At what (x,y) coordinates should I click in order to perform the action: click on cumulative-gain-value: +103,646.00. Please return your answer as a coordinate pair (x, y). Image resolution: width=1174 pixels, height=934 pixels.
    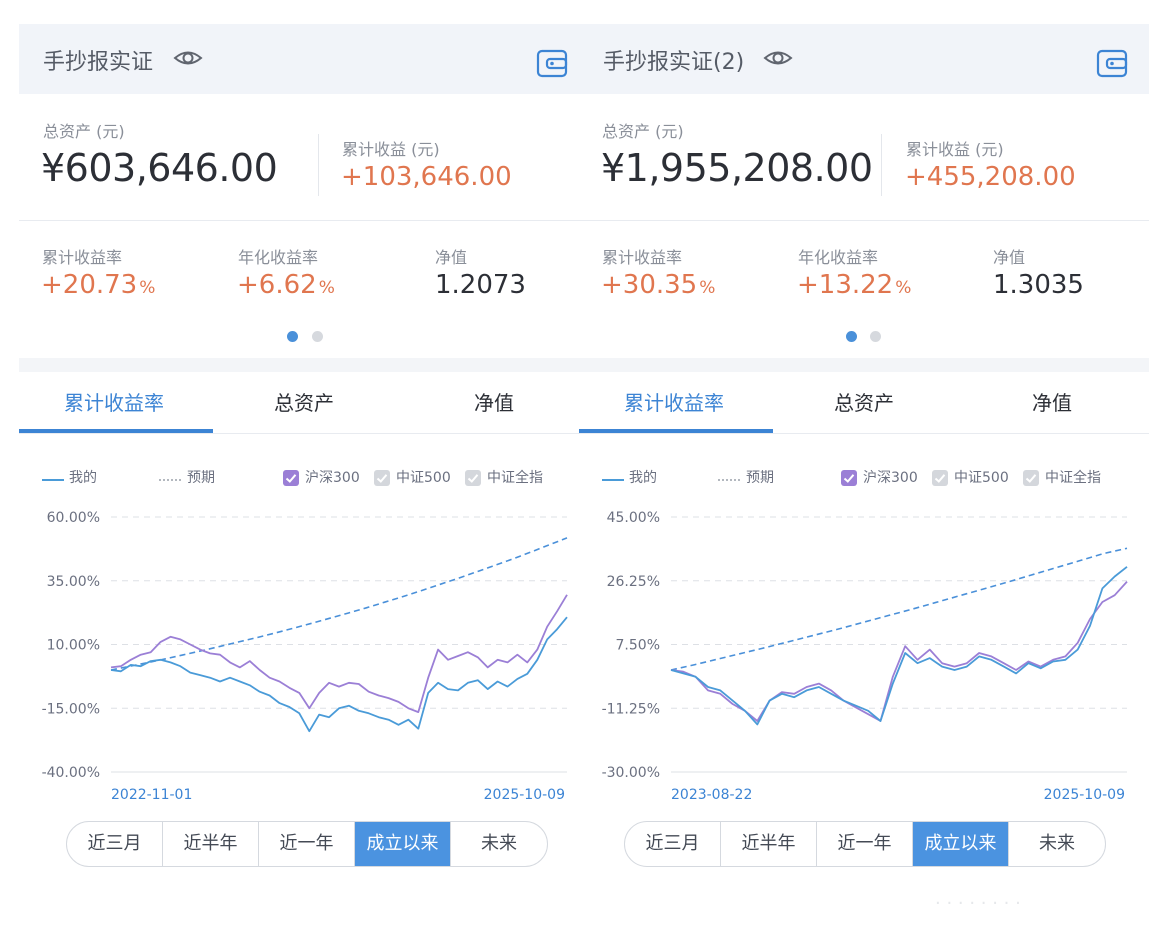
    Looking at the image, I should click on (426, 177).